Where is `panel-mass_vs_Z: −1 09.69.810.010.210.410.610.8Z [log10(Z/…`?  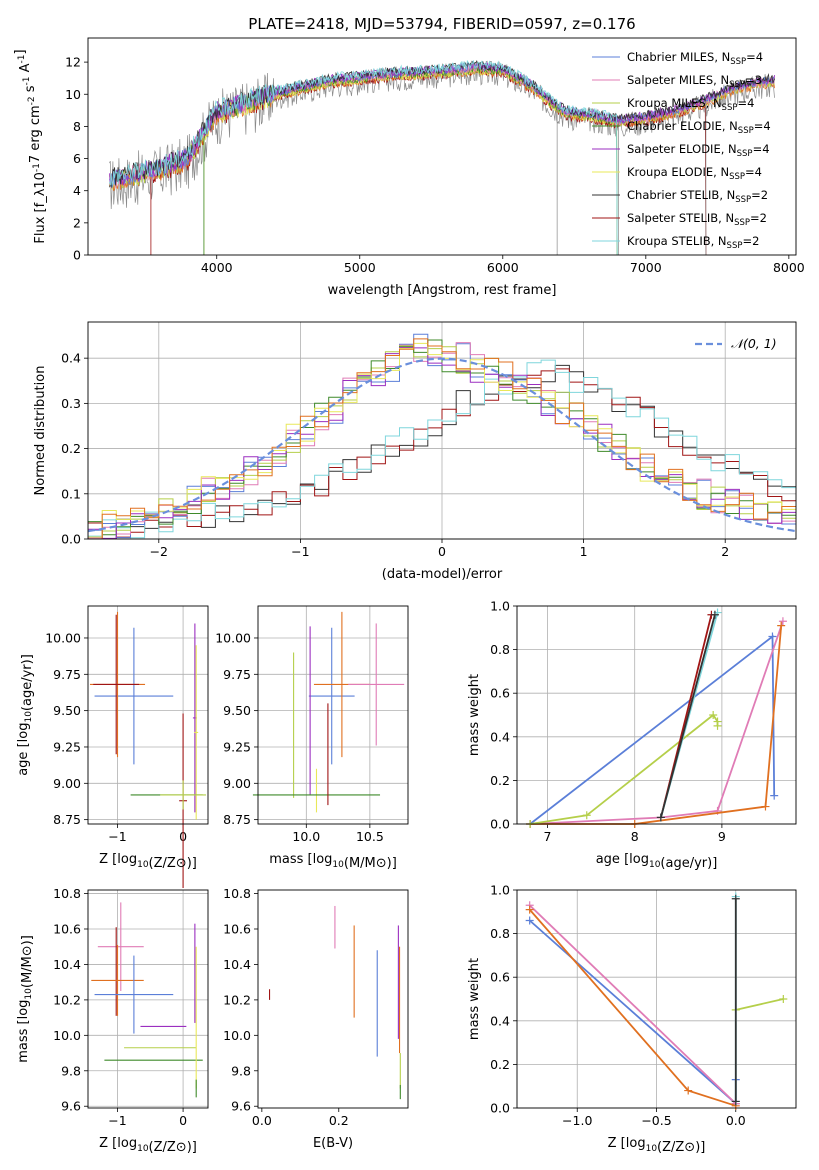 panel-mass_vs_Z: −1 09.69.810.010.210.410.610.8Z [log10(Z/… is located at coordinates (112, 1020).